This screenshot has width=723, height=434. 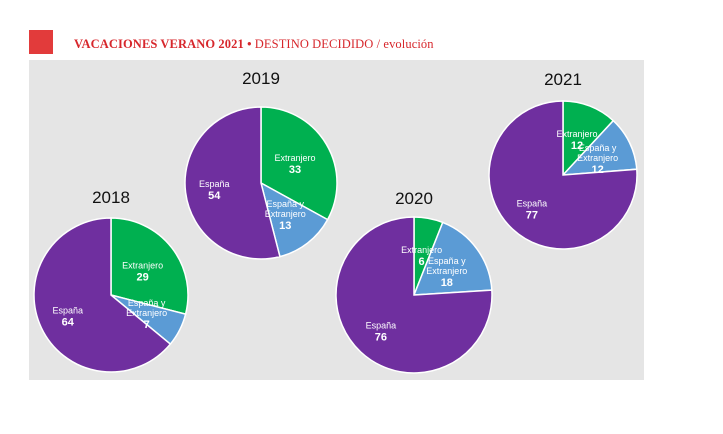 What do you see at coordinates (405, 44) in the screenshot?
I see `title-subtitle: / evolución` at bounding box center [405, 44].